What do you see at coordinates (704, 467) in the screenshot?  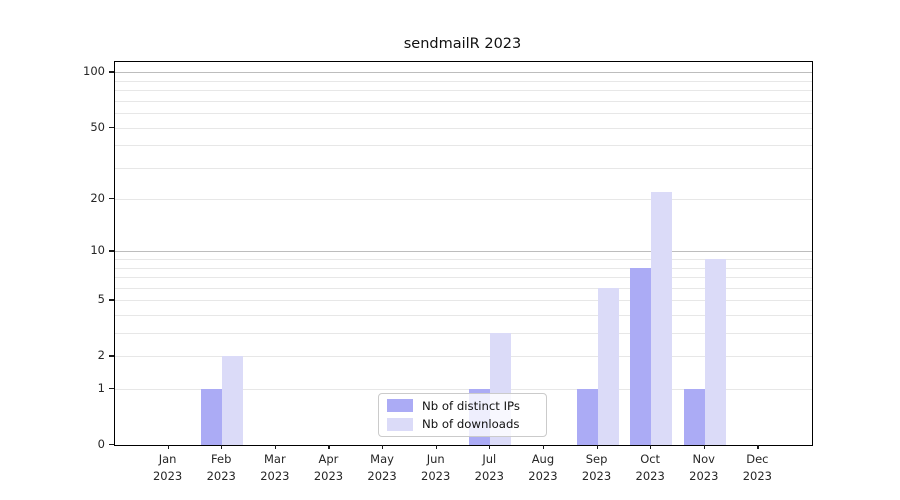 I see `x-tick-label-nov: Nov 2023` at bounding box center [704, 467].